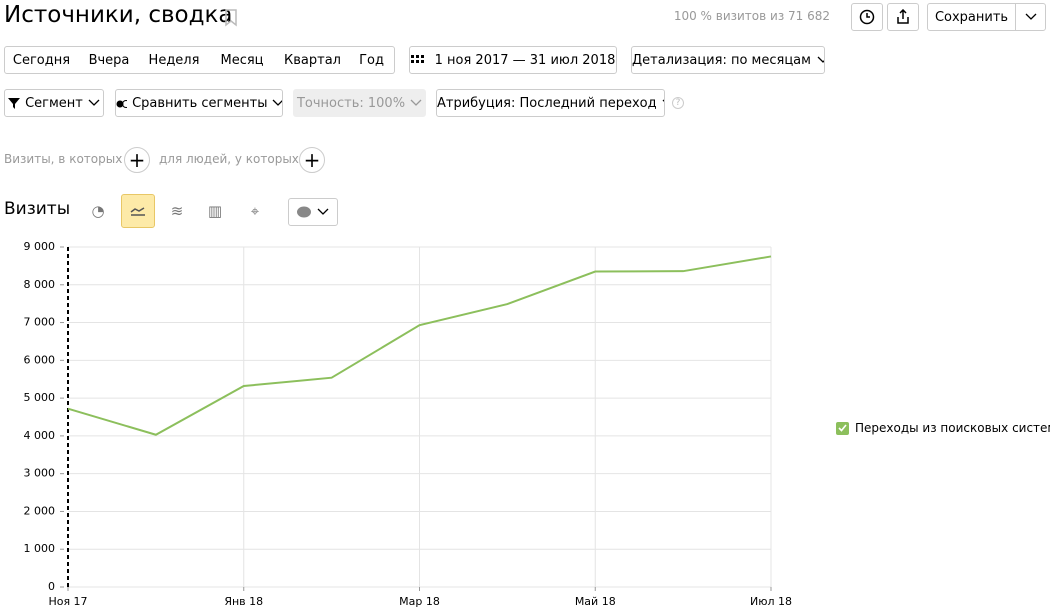  I want to click on attribution-button: Атрибуция: Последний переход, so click(550, 103).